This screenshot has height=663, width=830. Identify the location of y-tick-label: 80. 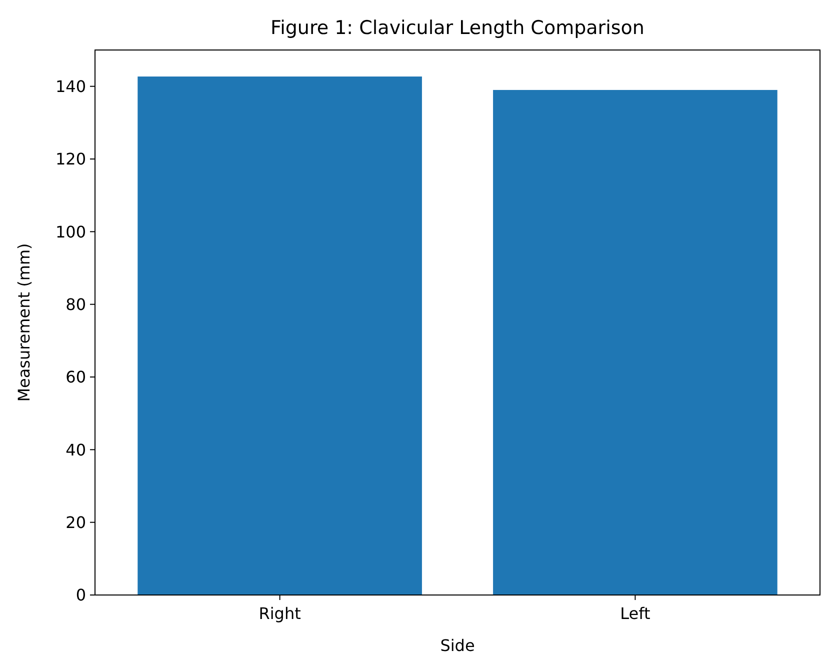
(76, 304).